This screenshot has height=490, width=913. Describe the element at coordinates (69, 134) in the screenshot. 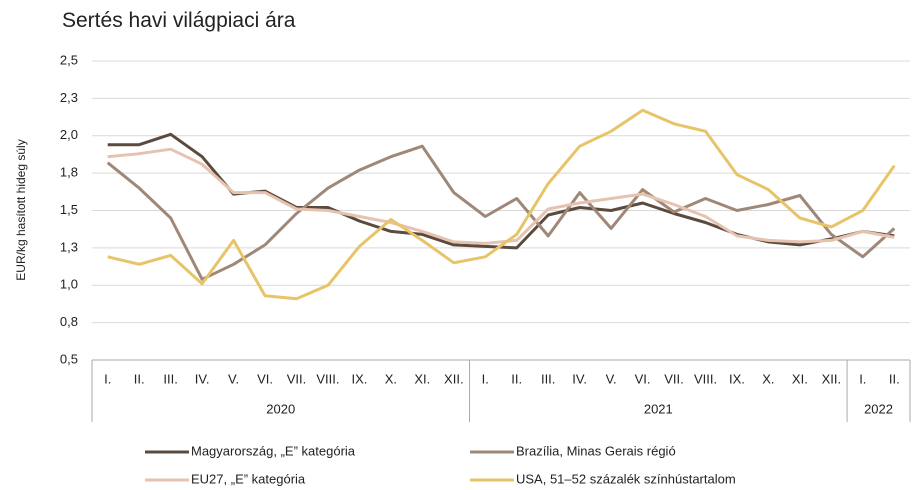

I see `y-tick-label: 2,0` at that location.